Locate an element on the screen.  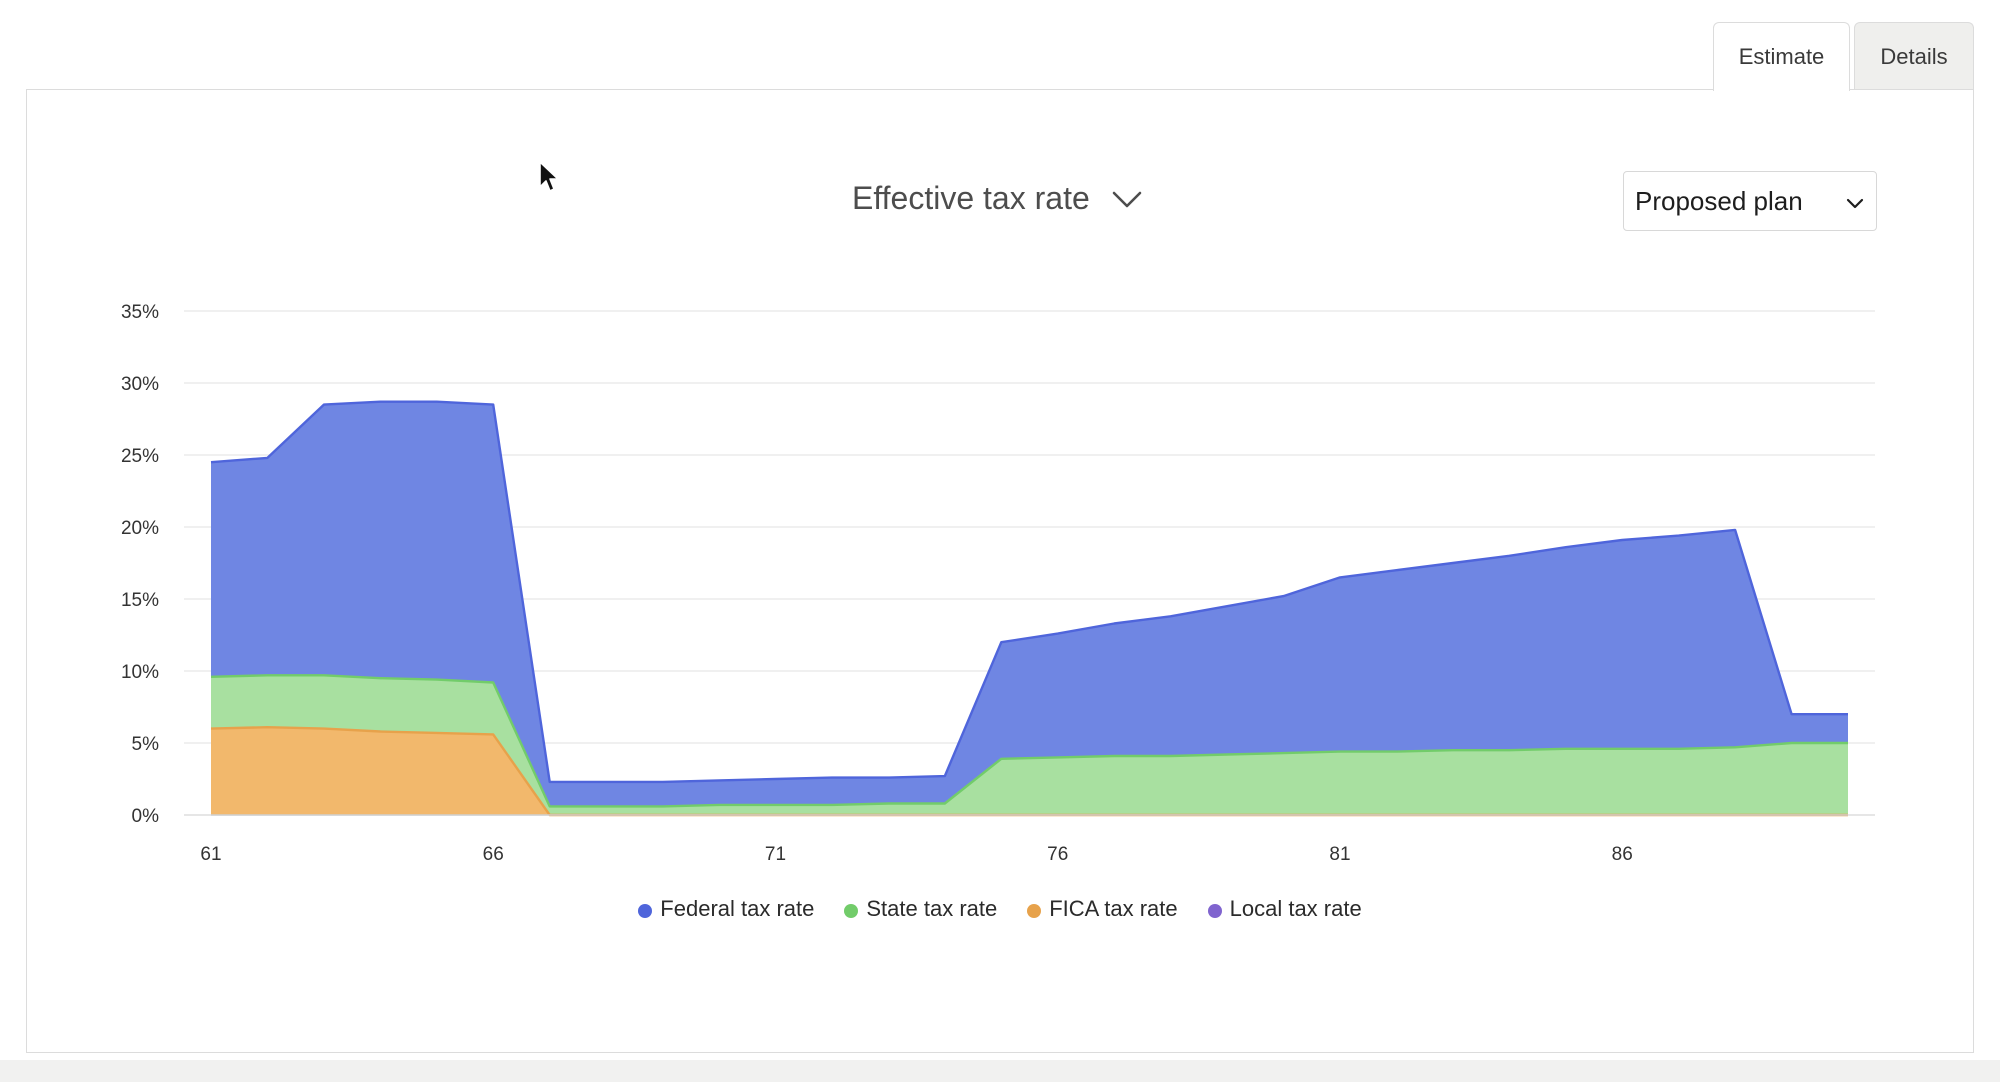
view-tabs: Estimate Details is located at coordinates (1843, 56).